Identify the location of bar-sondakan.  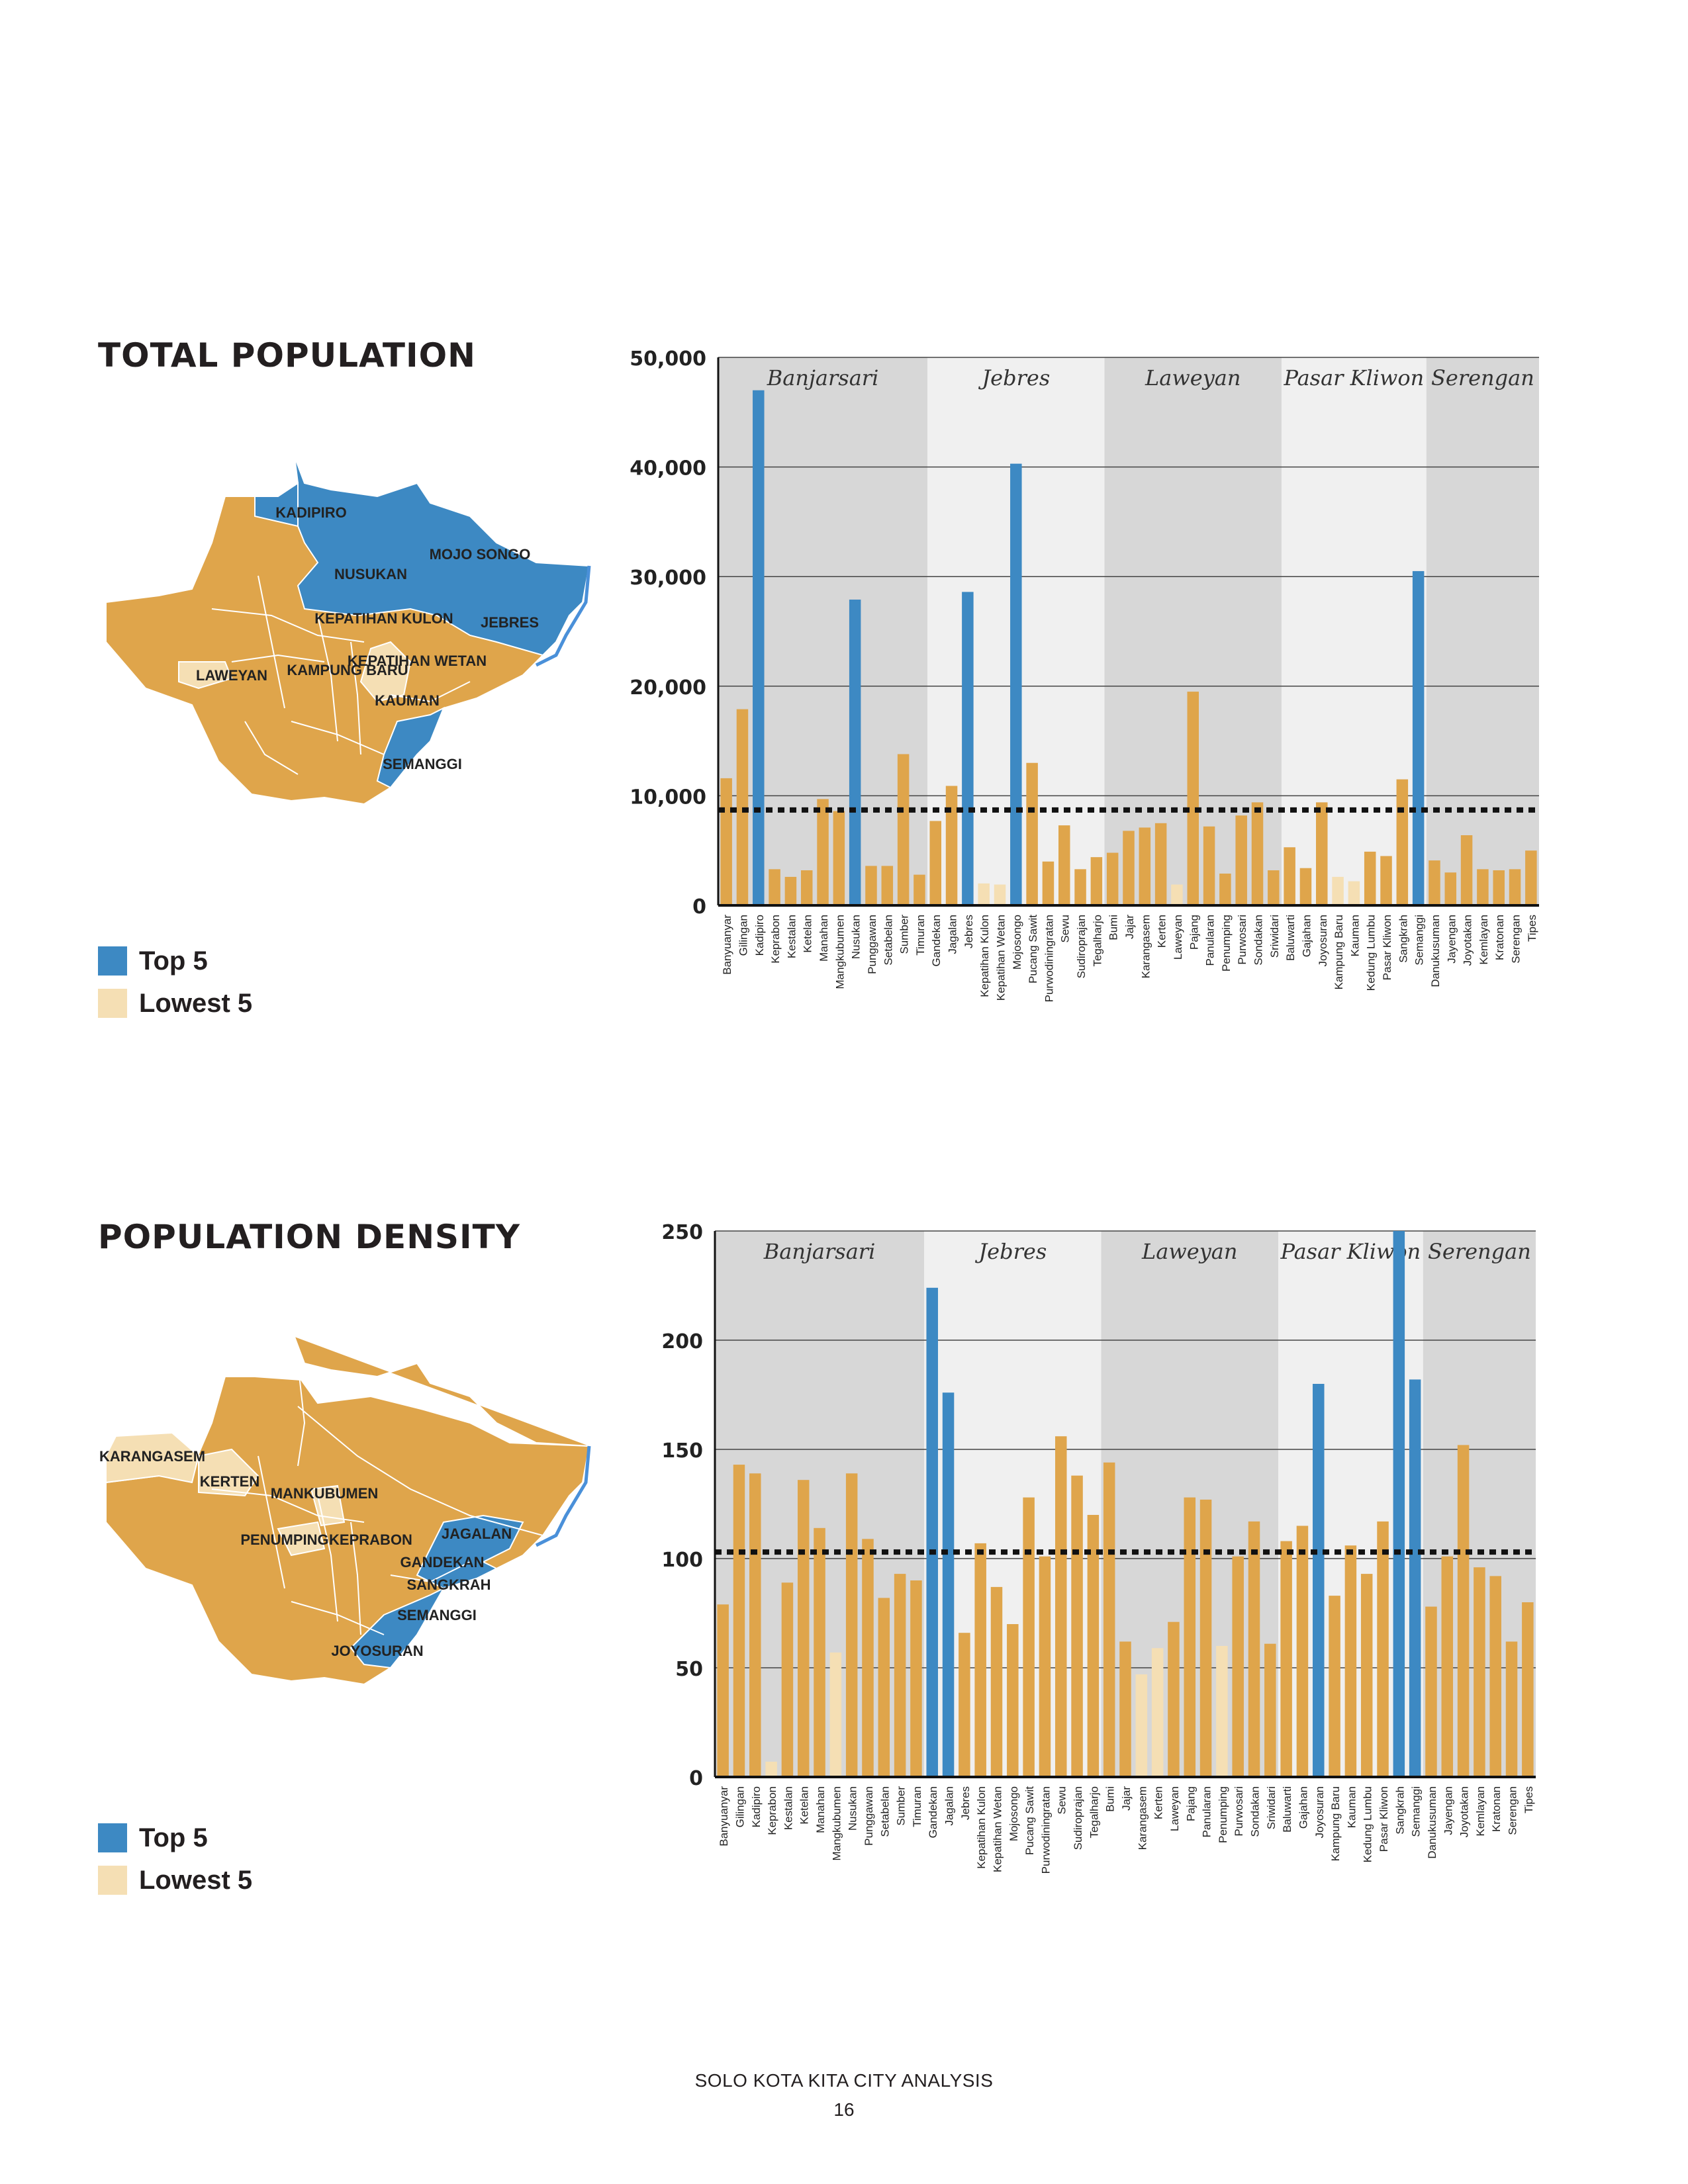
(1257, 853).